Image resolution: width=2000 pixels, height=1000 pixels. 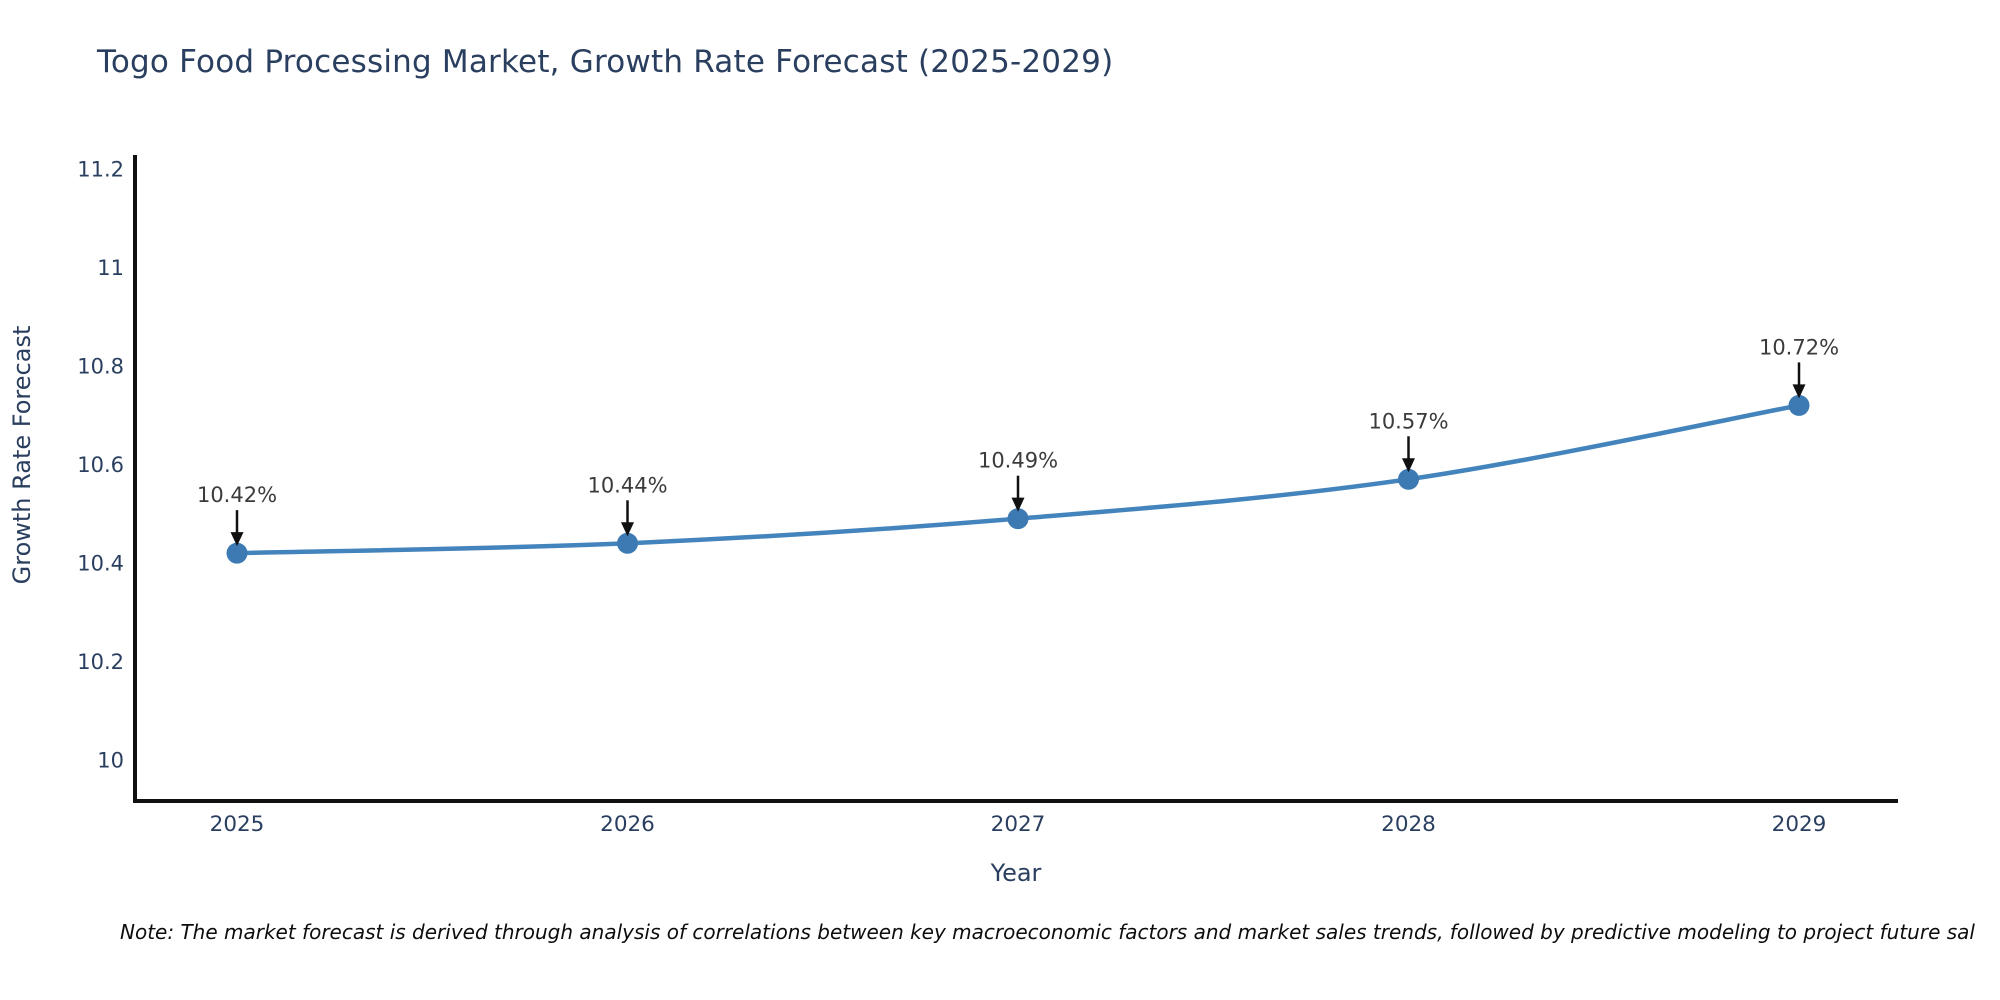 I want to click on x-tick-label: 2027, so click(x=1018, y=824).